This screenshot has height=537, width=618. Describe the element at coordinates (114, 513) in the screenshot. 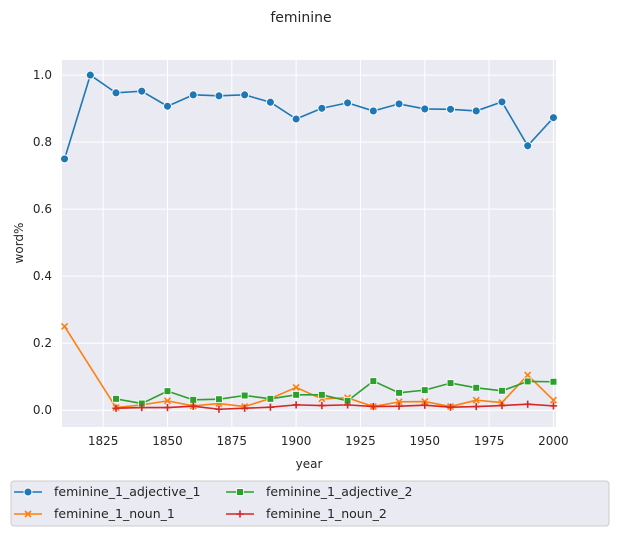

I see `legend-label: feminine_1_noun_1` at that location.